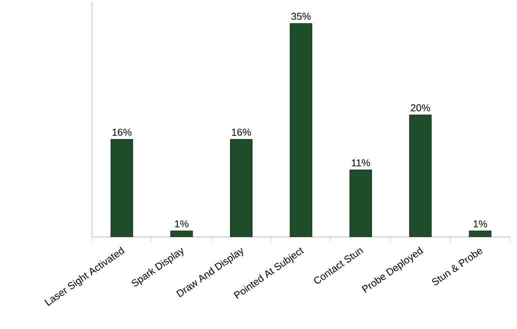  What do you see at coordinates (420, 108) in the screenshot?
I see `data-label: 20%` at bounding box center [420, 108].